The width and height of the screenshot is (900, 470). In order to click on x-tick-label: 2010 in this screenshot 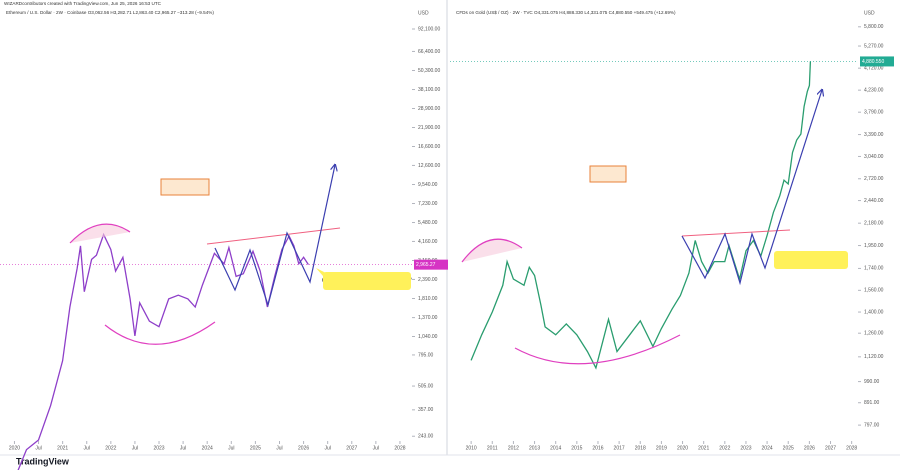, I will do `click(471, 448)`.